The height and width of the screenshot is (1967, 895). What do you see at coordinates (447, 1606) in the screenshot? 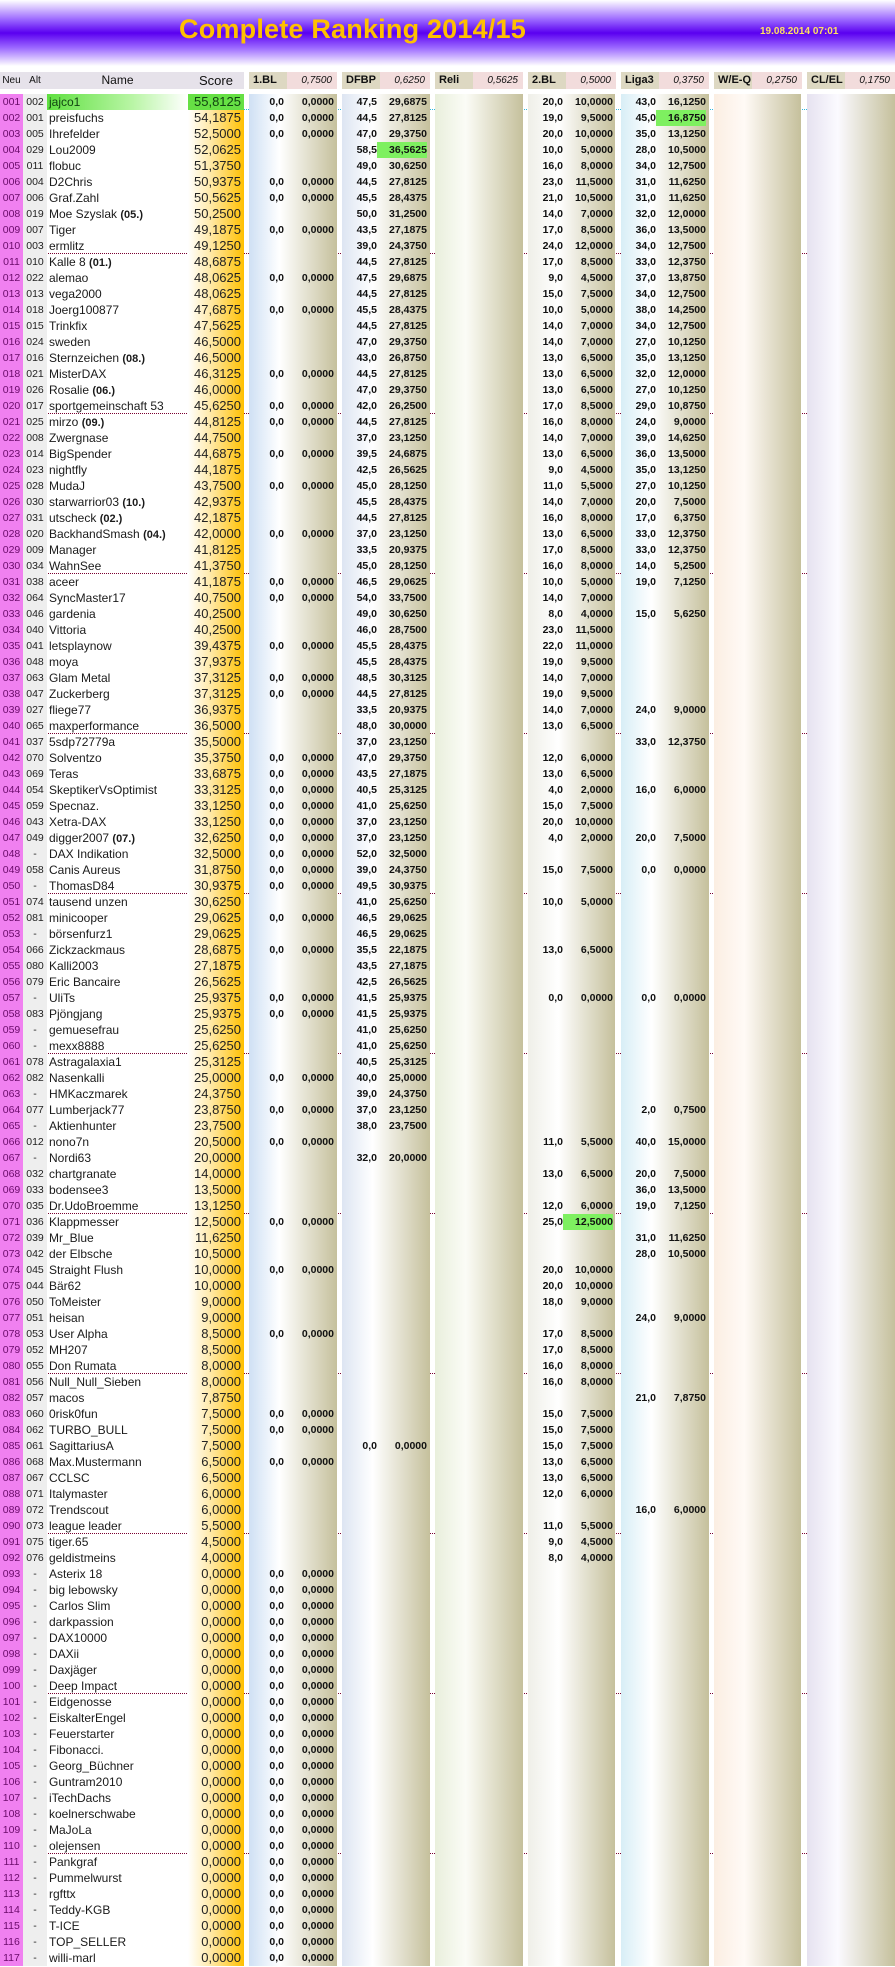
I see `table-row: 095- Carlos Slim 0,0000 0,0 0,0000` at bounding box center [447, 1606].